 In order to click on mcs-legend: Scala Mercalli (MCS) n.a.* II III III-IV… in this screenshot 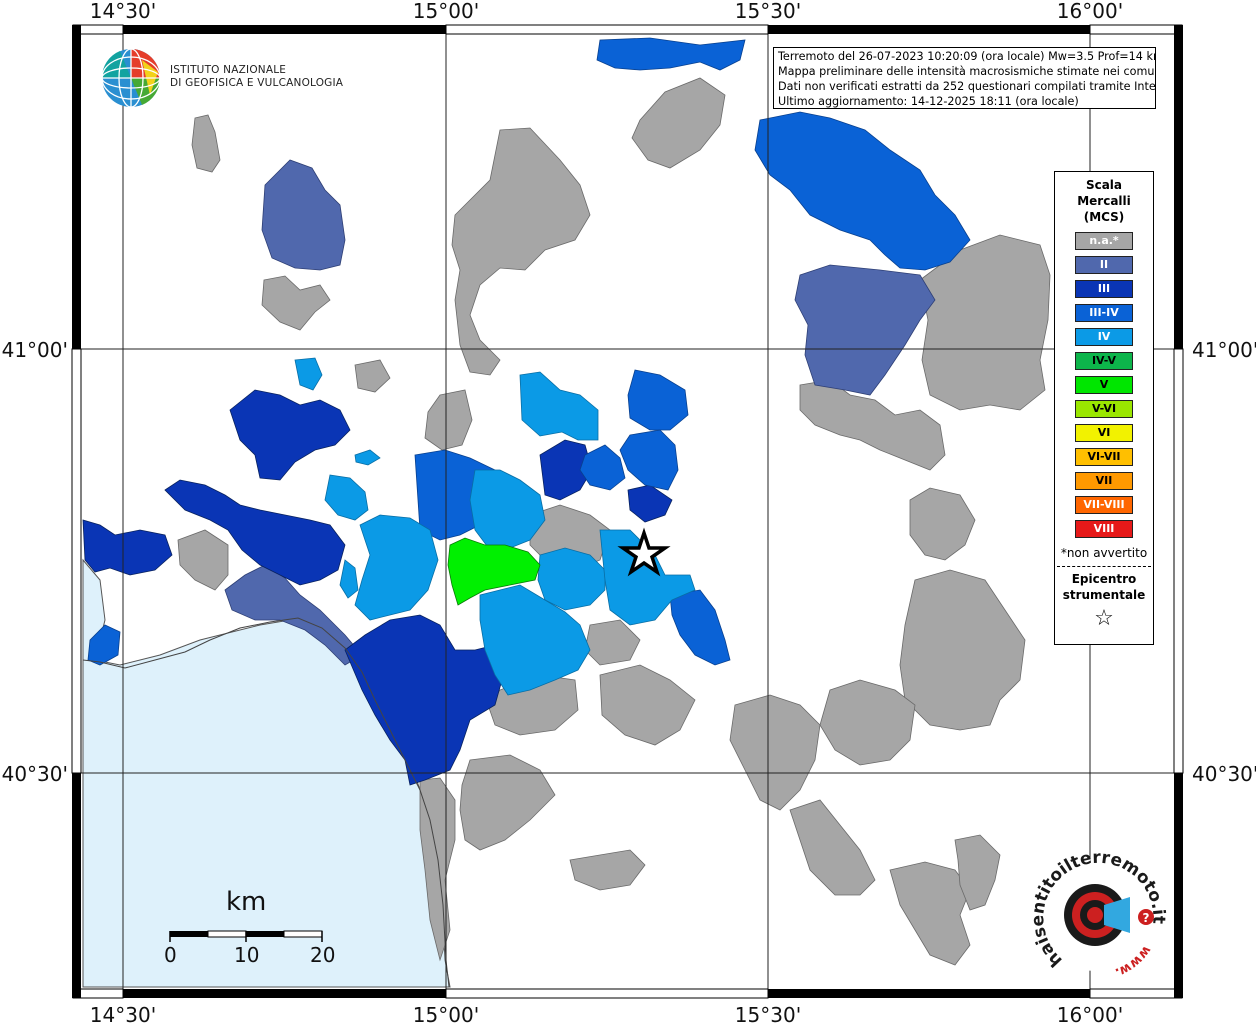, I will do `click(1104, 408)`.